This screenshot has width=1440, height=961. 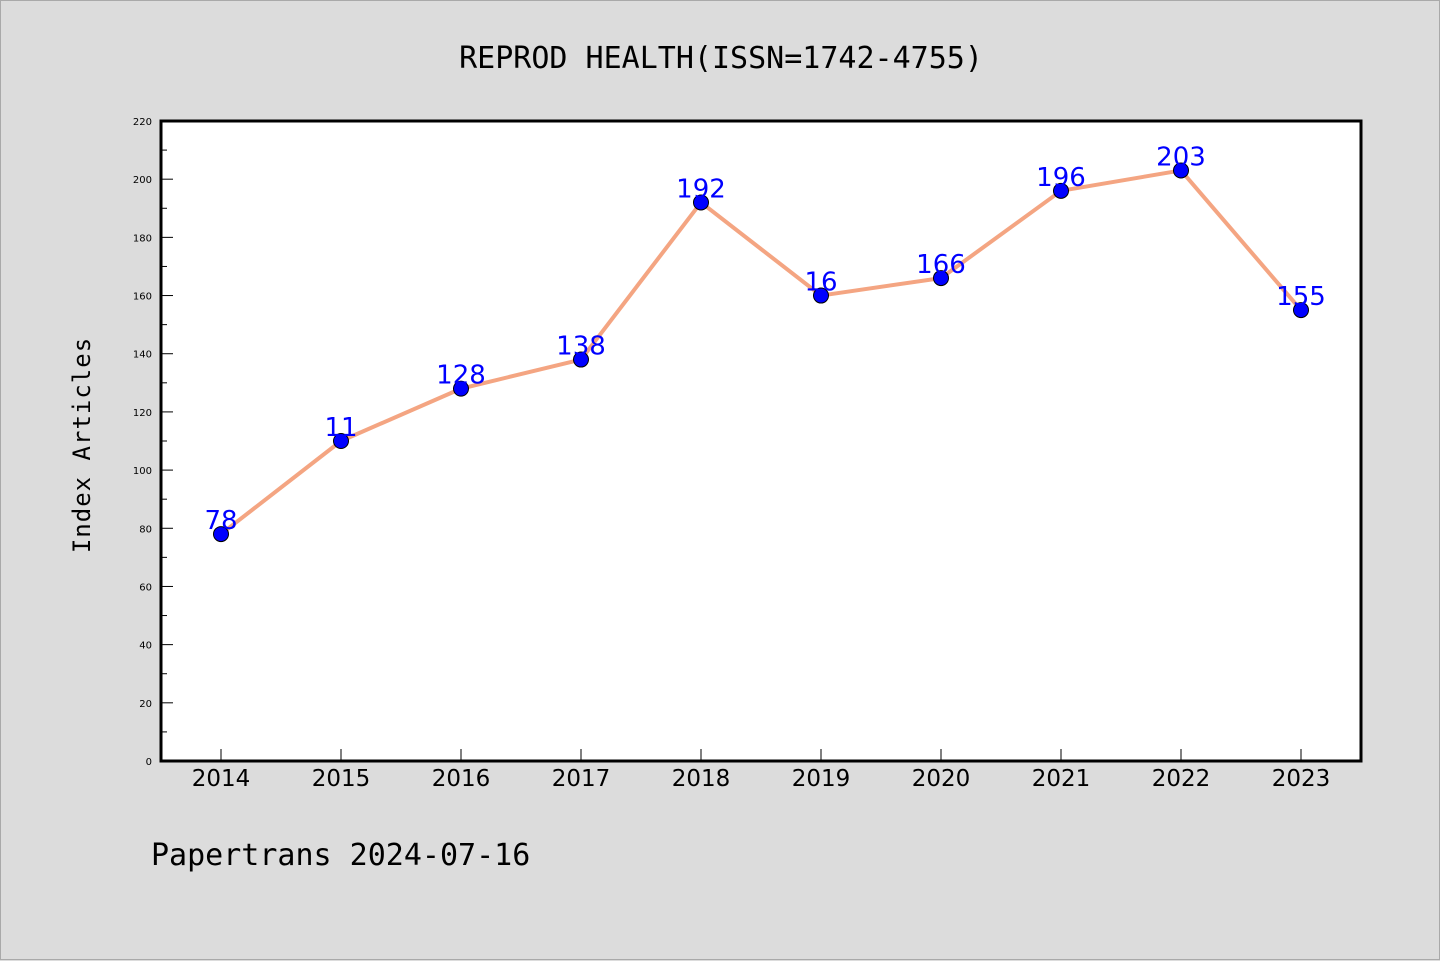 I want to click on x-tick-label: 2020, so click(x=941, y=779).